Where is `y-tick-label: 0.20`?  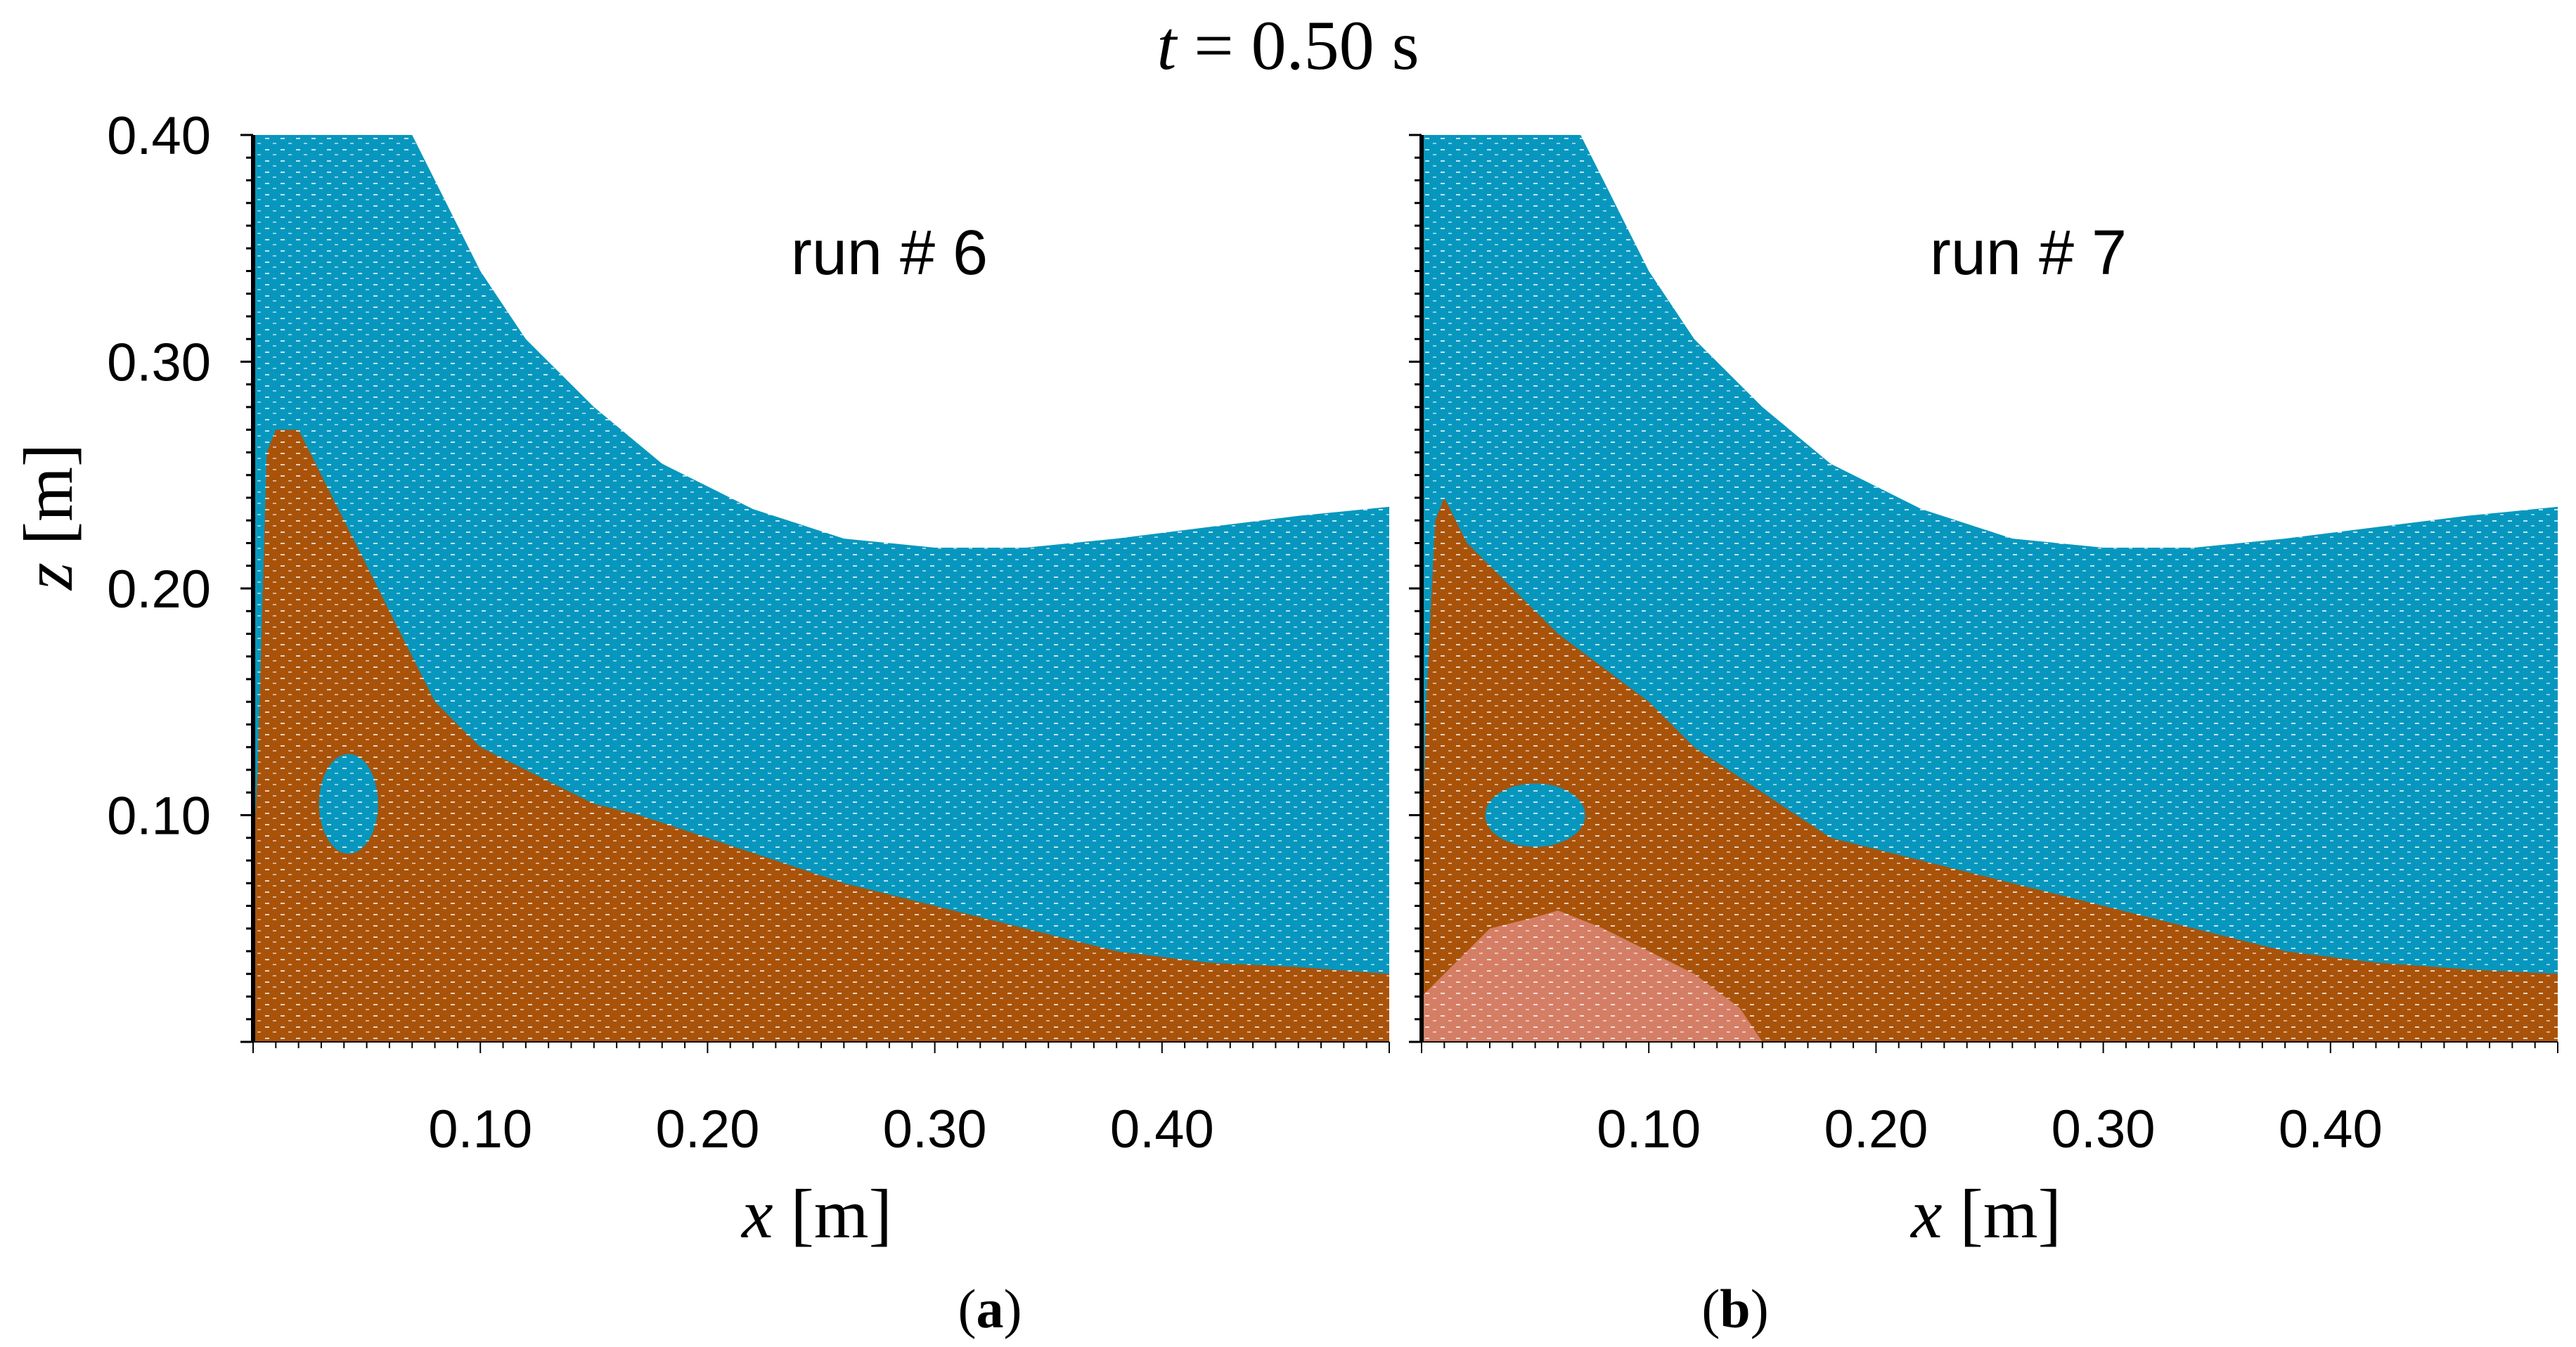
y-tick-label: 0.20 is located at coordinates (159, 589).